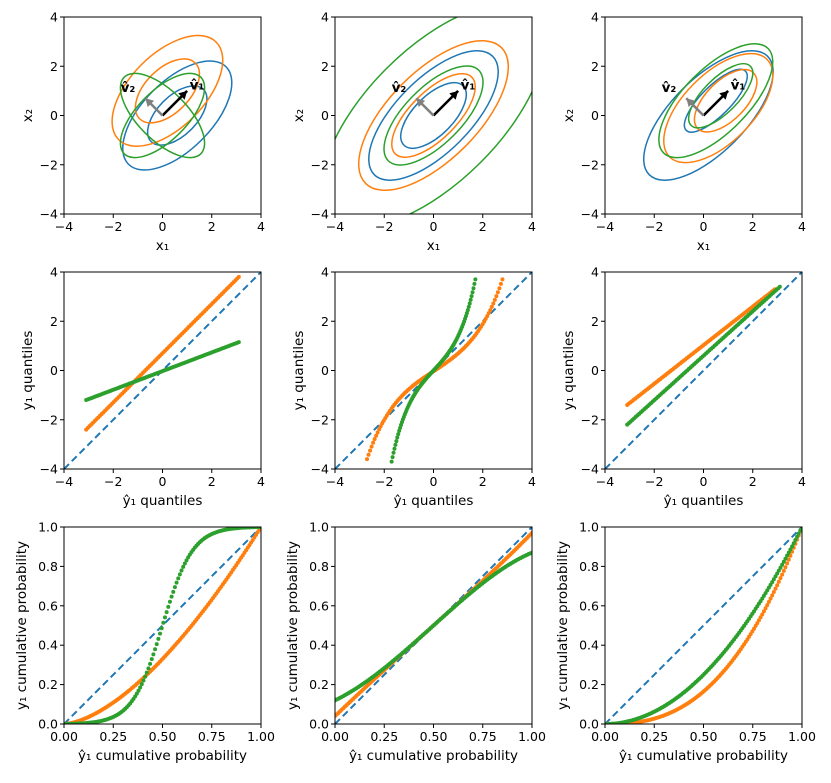 This screenshot has height=783, width=831. I want to click on reference-line, so click(162, 370).